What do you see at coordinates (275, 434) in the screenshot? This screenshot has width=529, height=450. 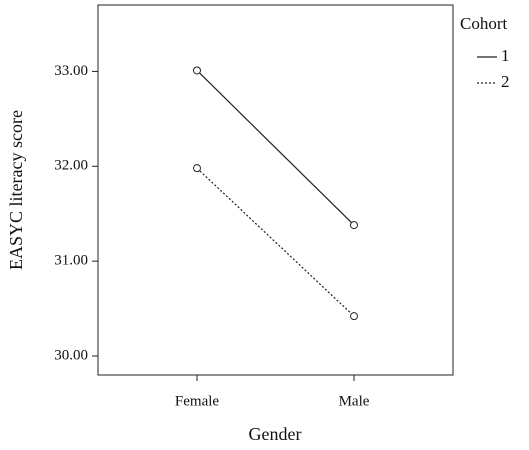 I see `x-axis-label: Gender` at bounding box center [275, 434].